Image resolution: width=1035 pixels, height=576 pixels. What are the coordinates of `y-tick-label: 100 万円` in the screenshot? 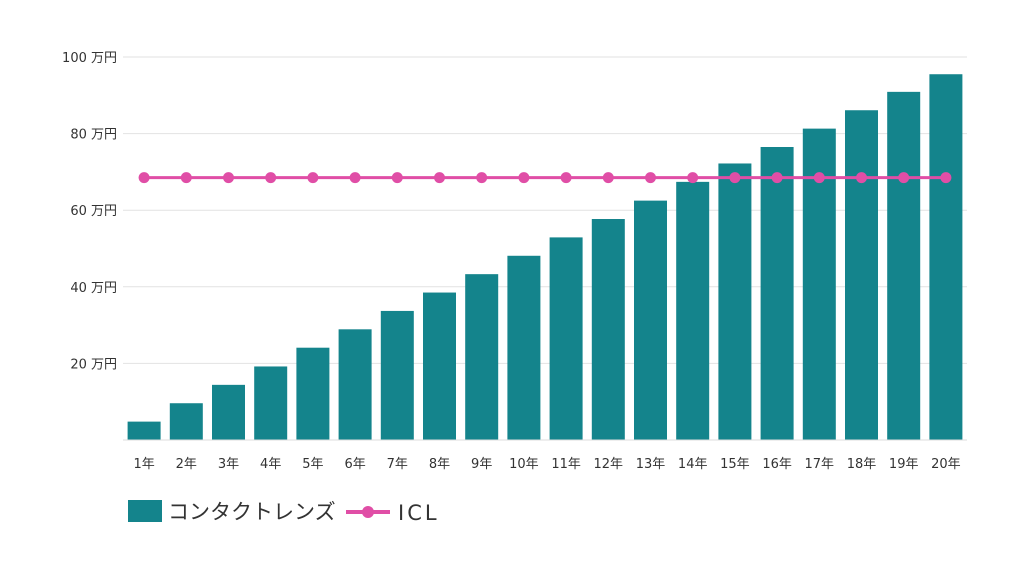 It's located at (89, 58).